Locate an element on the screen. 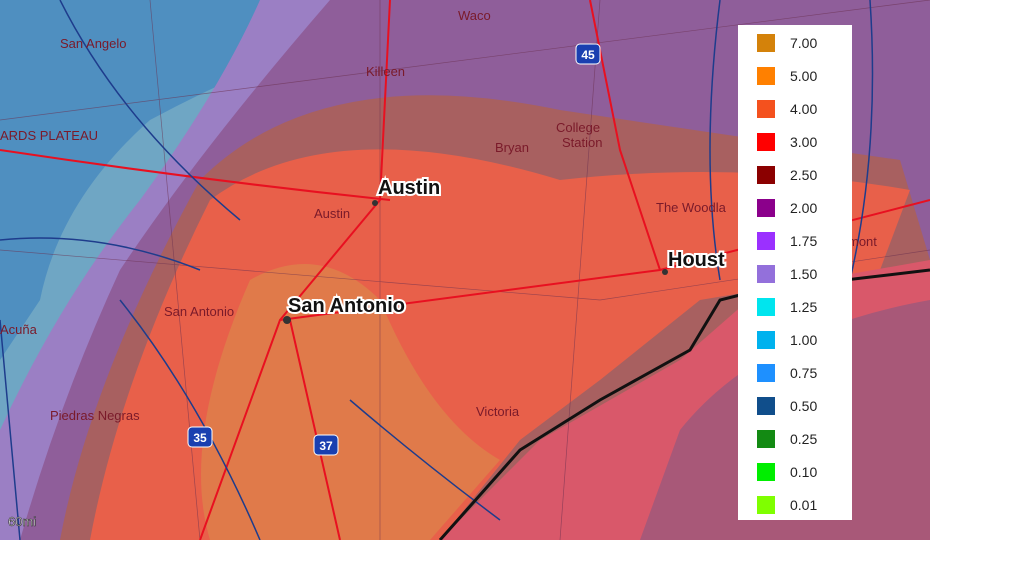  place-label: The Woodla is located at coordinates (691, 207).